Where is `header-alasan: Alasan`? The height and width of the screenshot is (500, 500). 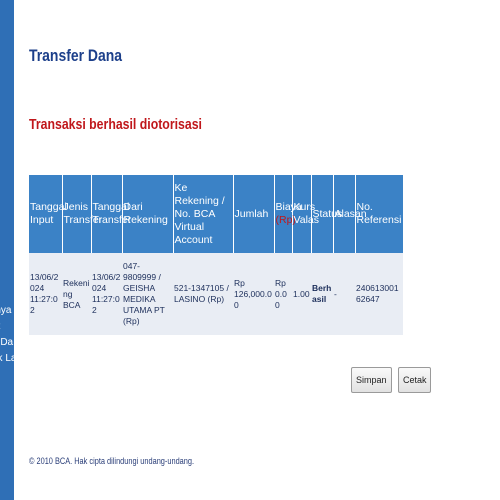 header-alasan: Alasan is located at coordinates (350, 214).